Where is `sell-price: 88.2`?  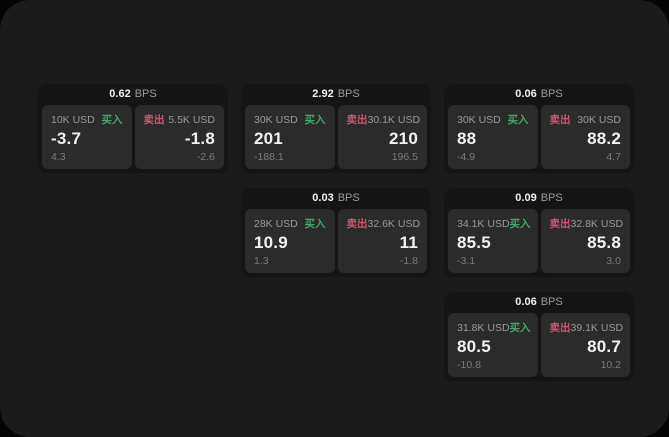 sell-price: 88.2 is located at coordinates (604, 138).